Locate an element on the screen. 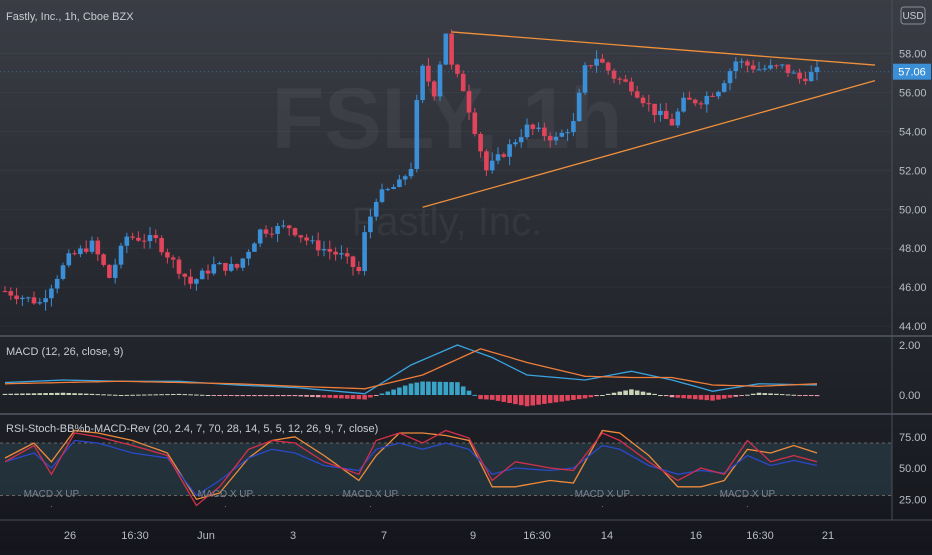 Image resolution: width=932 pixels, height=555 pixels. signal-label: MACD X UP is located at coordinates (371, 494).